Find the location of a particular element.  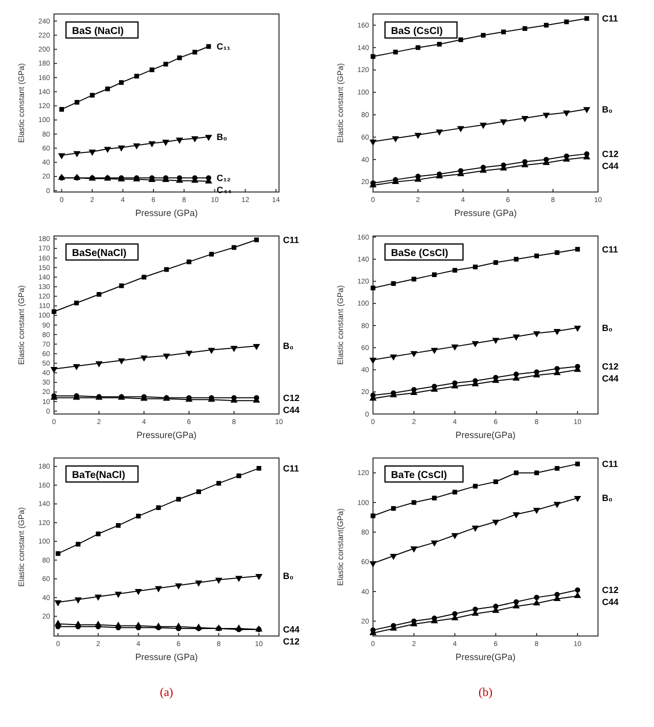

series-label: C11 is located at coordinates (610, 19).